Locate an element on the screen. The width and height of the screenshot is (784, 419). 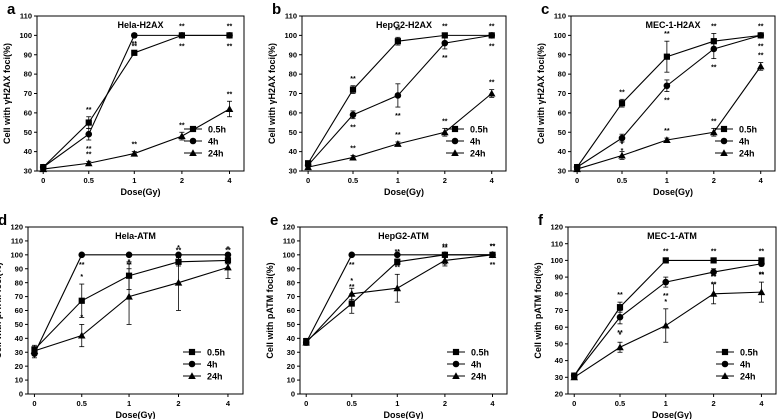
panel-letter: e is located at coordinates (274, 220).